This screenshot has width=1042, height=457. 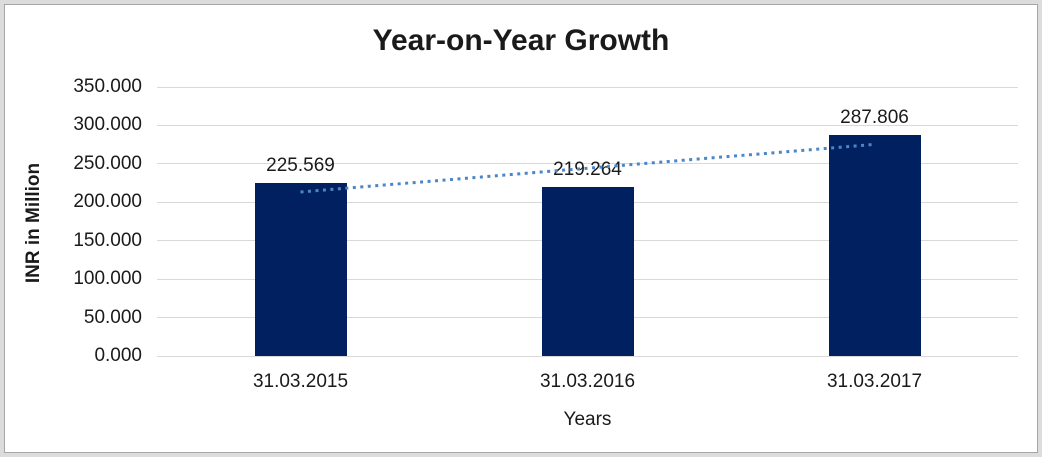 What do you see at coordinates (521, 40) in the screenshot?
I see `chart-title: Year-on-Year Growth` at bounding box center [521, 40].